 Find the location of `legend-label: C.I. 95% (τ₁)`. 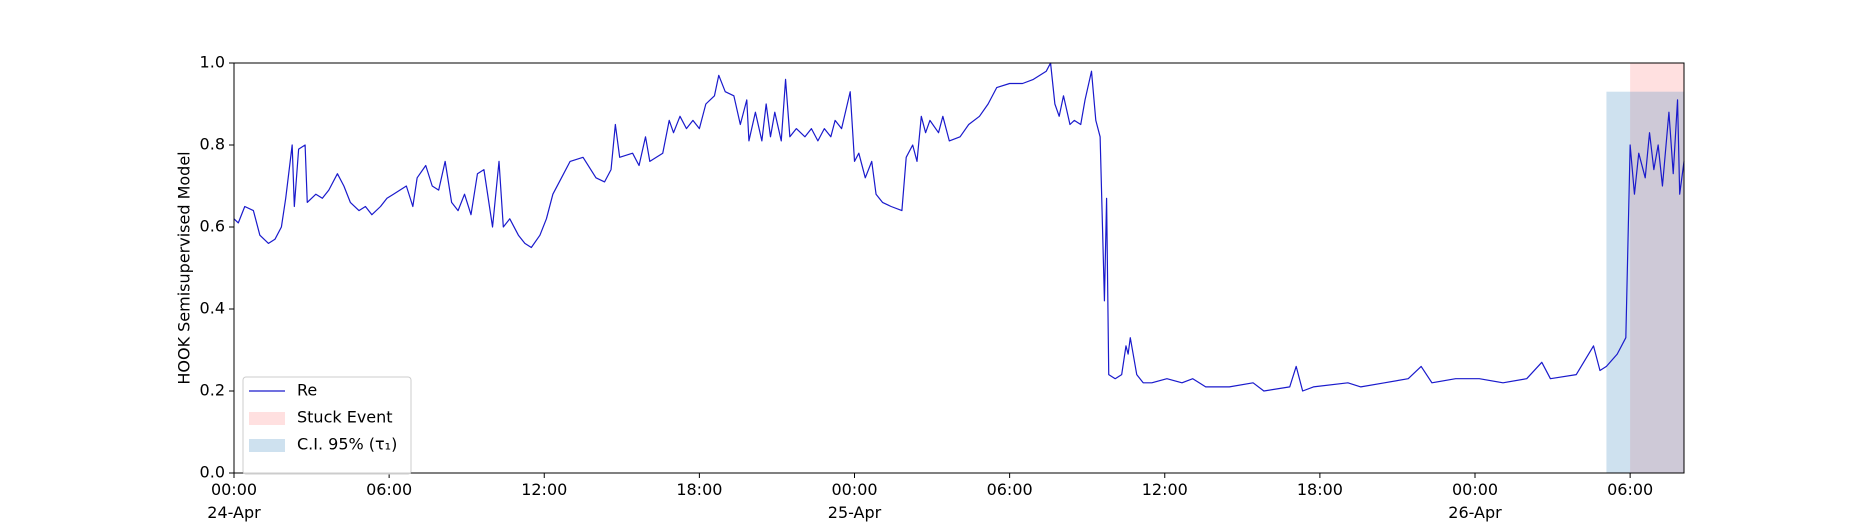

legend-label: C.I. 95% (τ₁) is located at coordinates (347, 444).